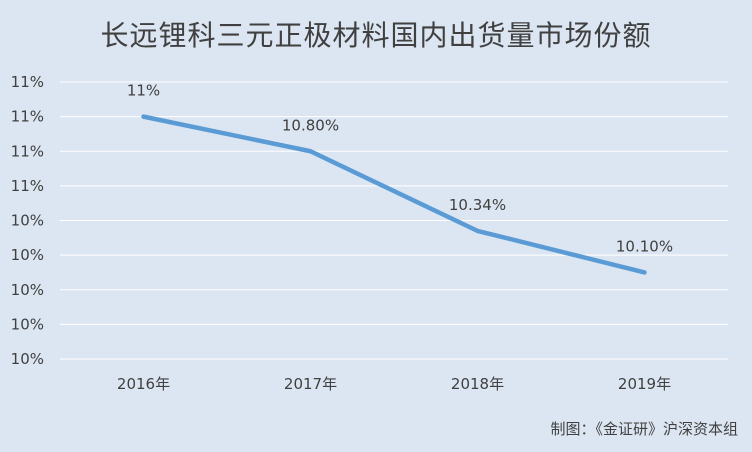  What do you see at coordinates (644, 384) in the screenshot?
I see `x-tick-label: 2019年` at bounding box center [644, 384].